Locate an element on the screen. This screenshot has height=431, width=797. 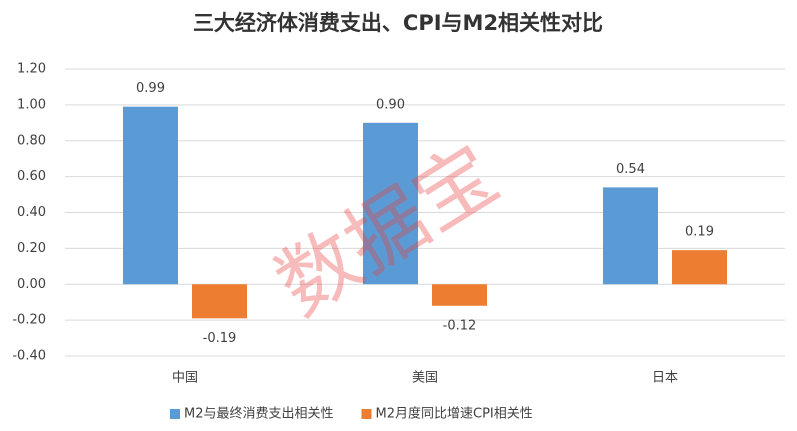
x-tick-label: 中国 is located at coordinates (185, 378).